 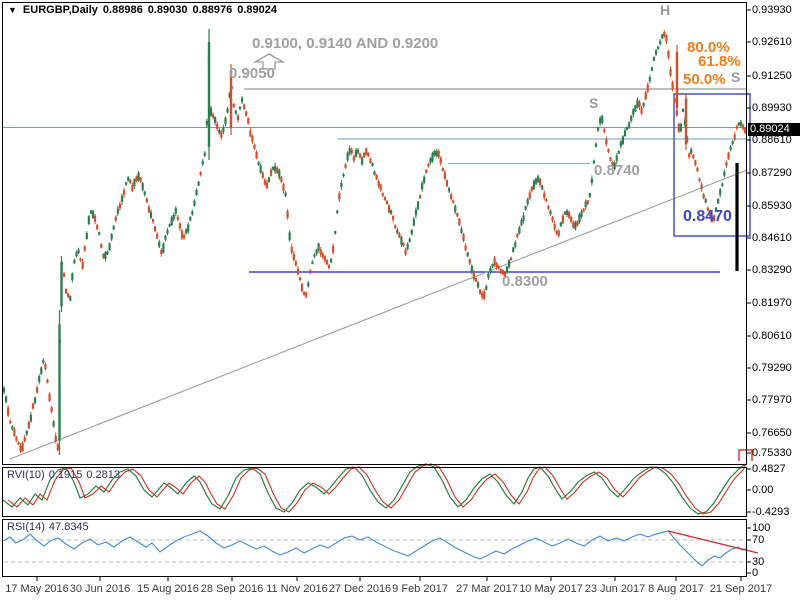 I want to click on price-axis-tick: 0.87290, so click(x=772, y=173).